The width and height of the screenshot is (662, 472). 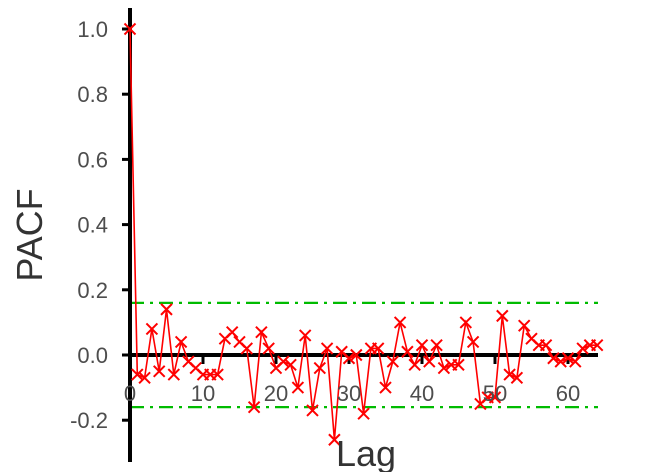 I want to click on x-tick-label: 50, so click(x=495, y=393).